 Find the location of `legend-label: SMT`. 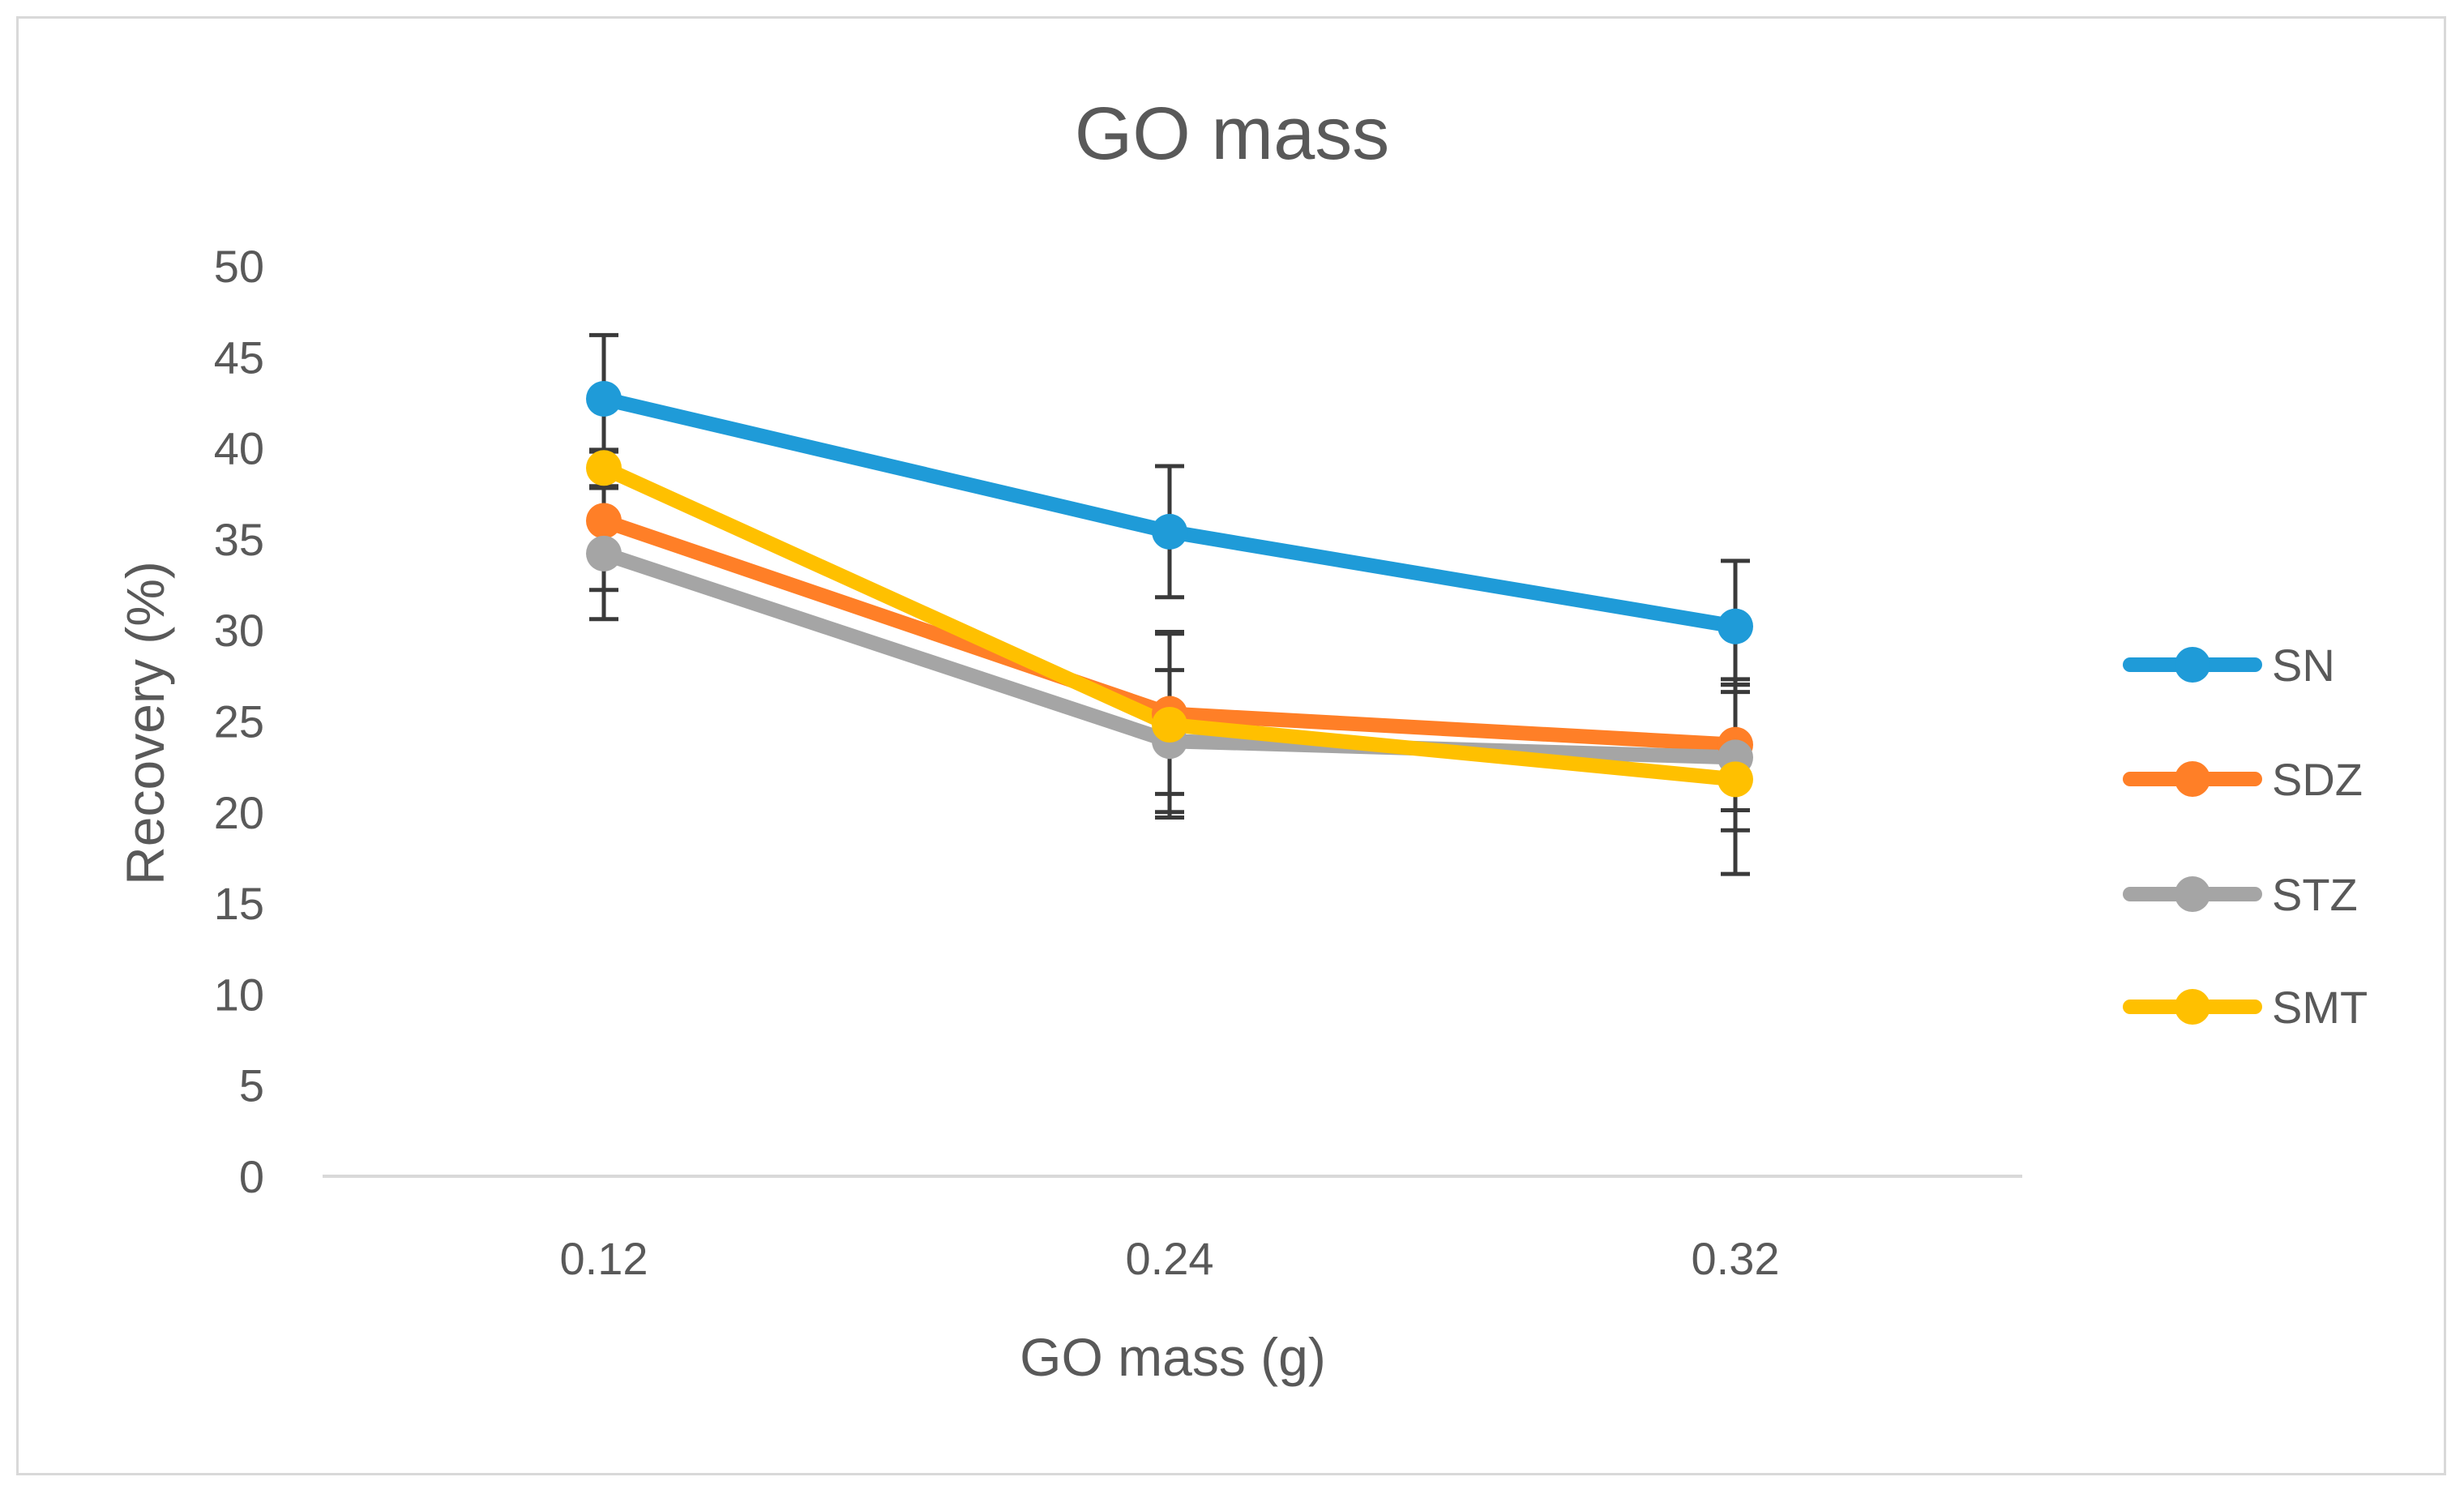

legend-label: SMT is located at coordinates (2320, 1007).